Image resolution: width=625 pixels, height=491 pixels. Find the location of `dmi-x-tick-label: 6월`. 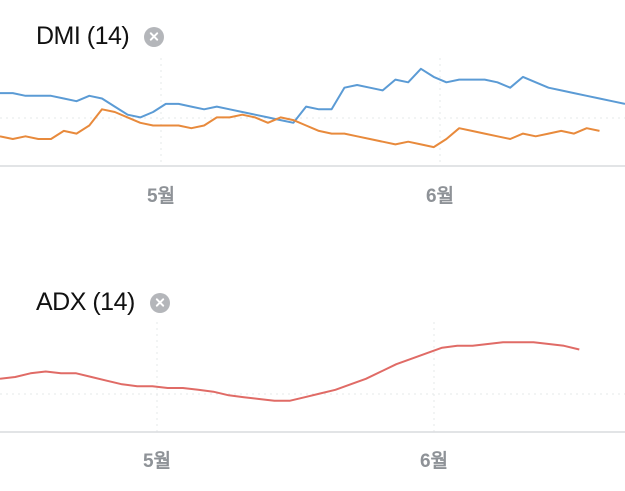

dmi-x-tick-label: 6월 is located at coordinates (440, 196).